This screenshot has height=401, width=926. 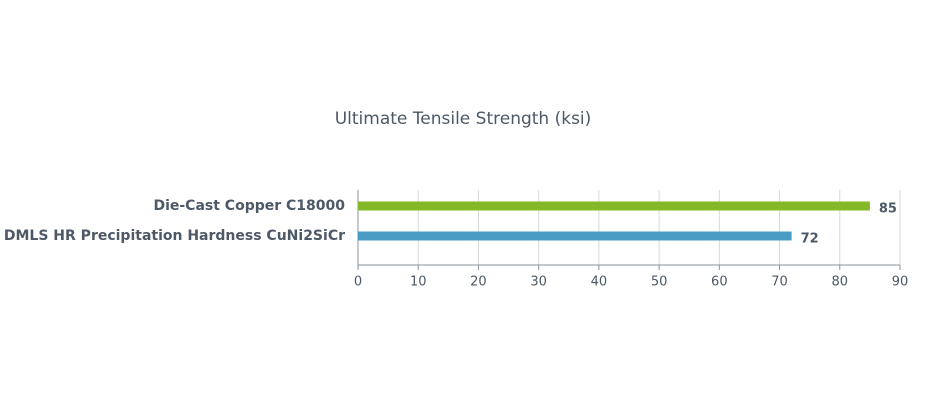 I want to click on x-tick-label: 80, so click(x=840, y=282).